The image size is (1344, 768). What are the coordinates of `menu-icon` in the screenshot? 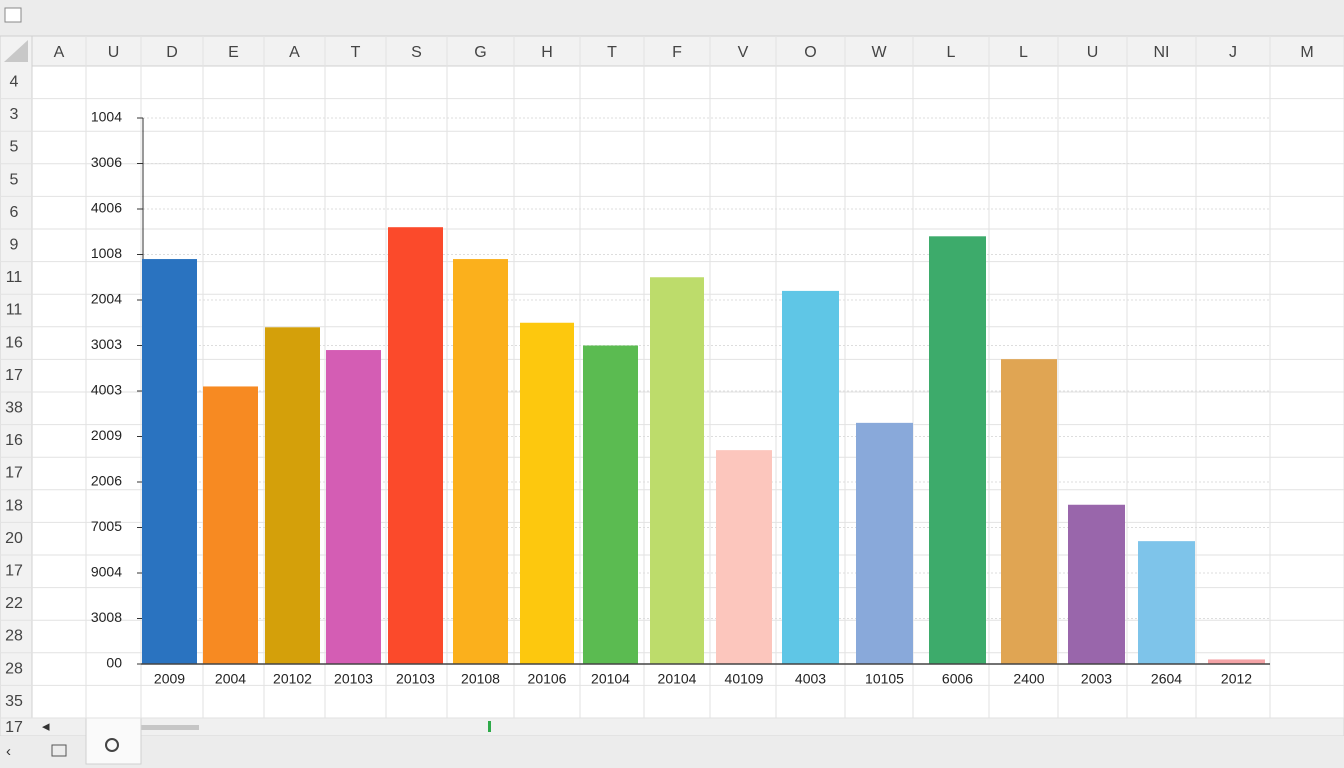 It's located at (13, 15).